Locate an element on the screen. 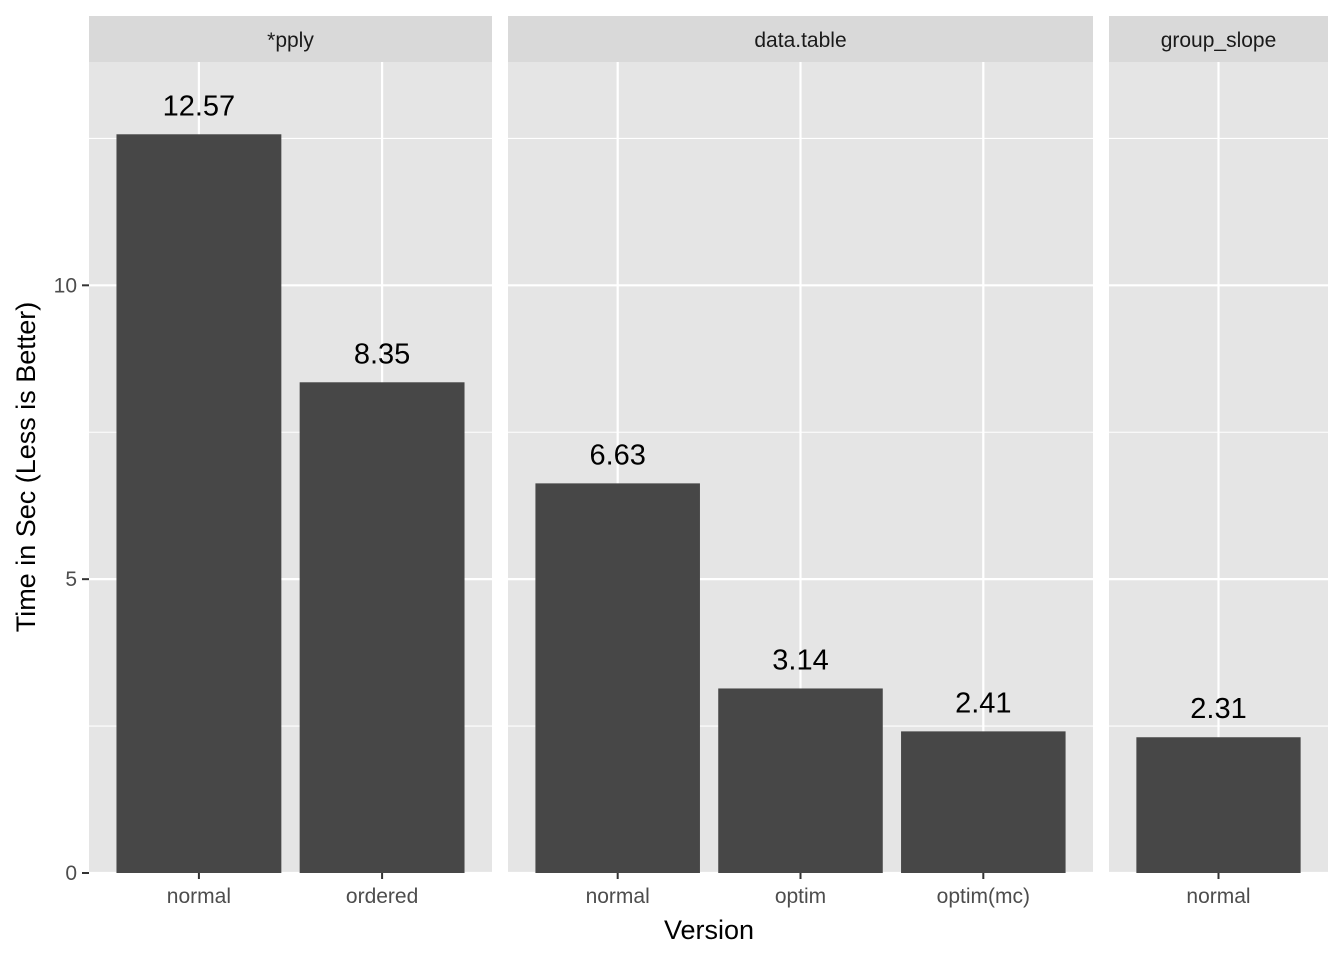 The height and width of the screenshot is (960, 1344). y-axis-title: Time in Sec (Less is Better) is located at coordinates (26, 467).